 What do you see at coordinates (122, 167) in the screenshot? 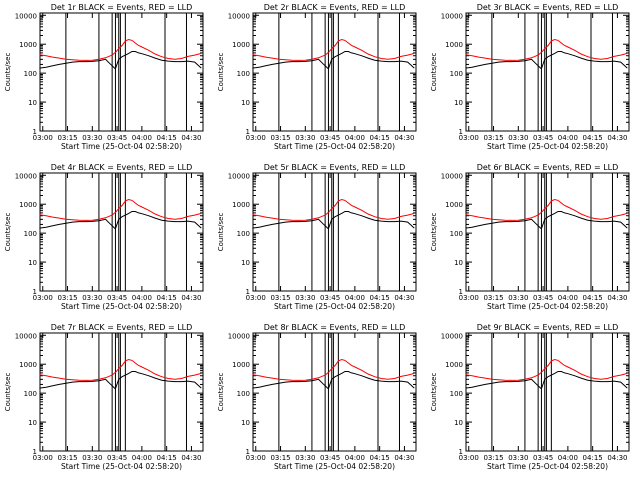
I see `panel-title: Det 4r BLACK = Events, RED = LLD` at bounding box center [122, 167].